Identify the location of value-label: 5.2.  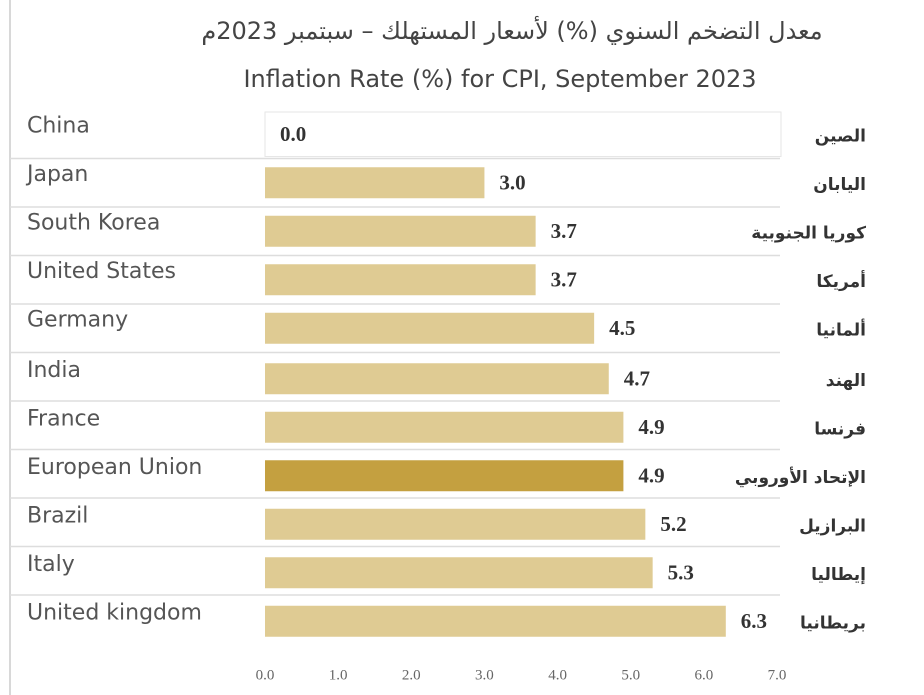
(673, 524).